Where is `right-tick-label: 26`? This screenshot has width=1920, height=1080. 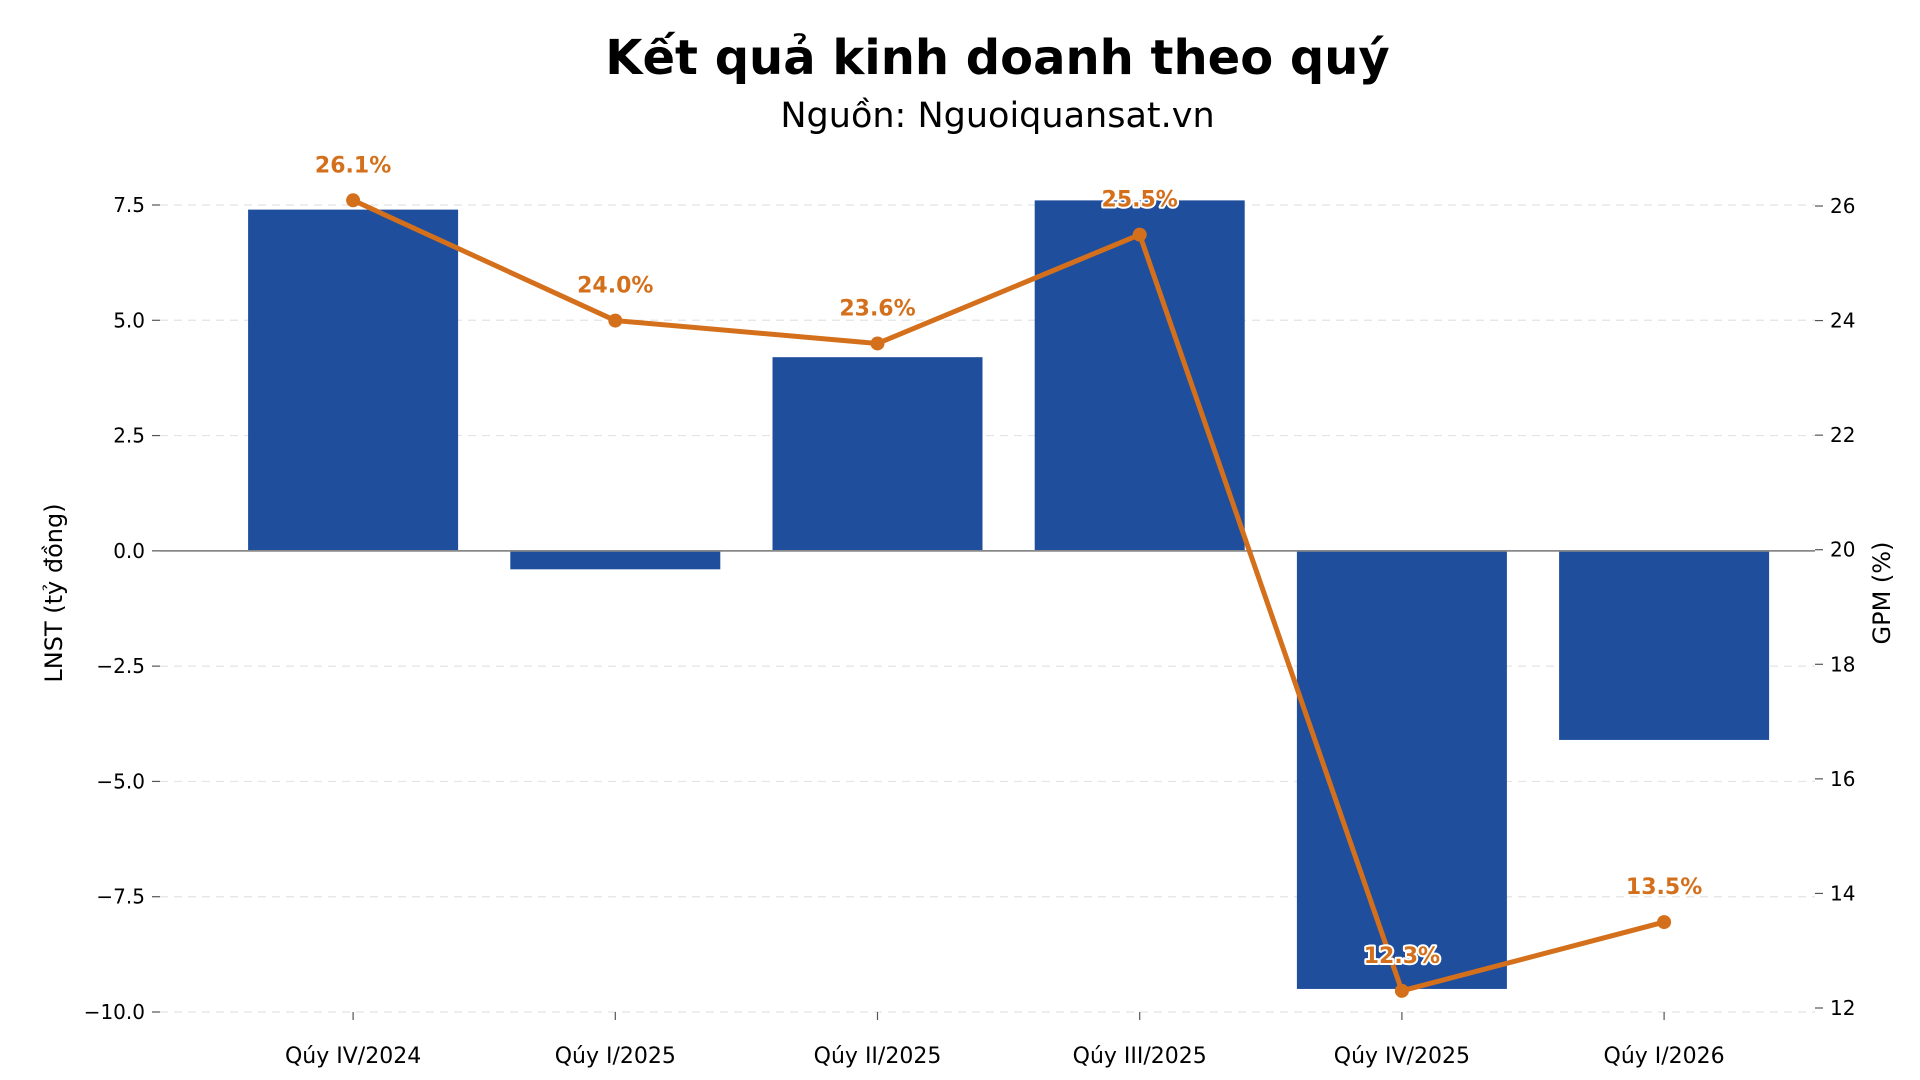 right-tick-label: 26 is located at coordinates (1842, 206).